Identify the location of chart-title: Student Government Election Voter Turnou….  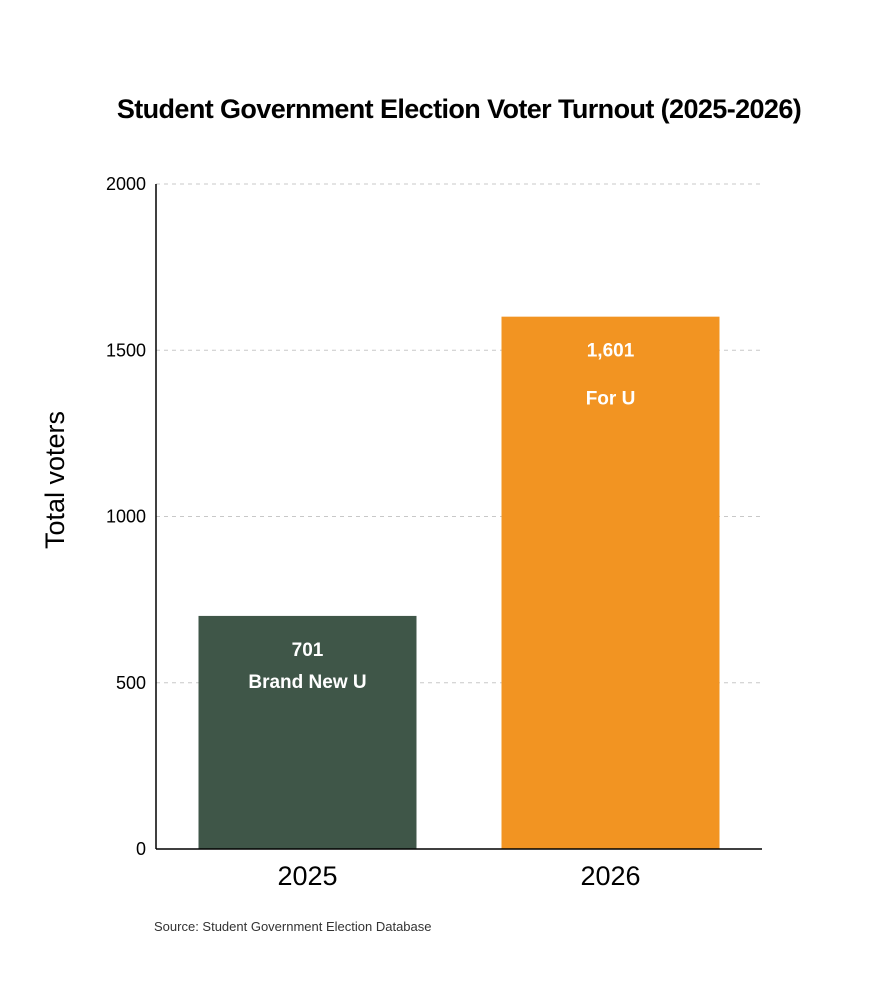
(459, 109).